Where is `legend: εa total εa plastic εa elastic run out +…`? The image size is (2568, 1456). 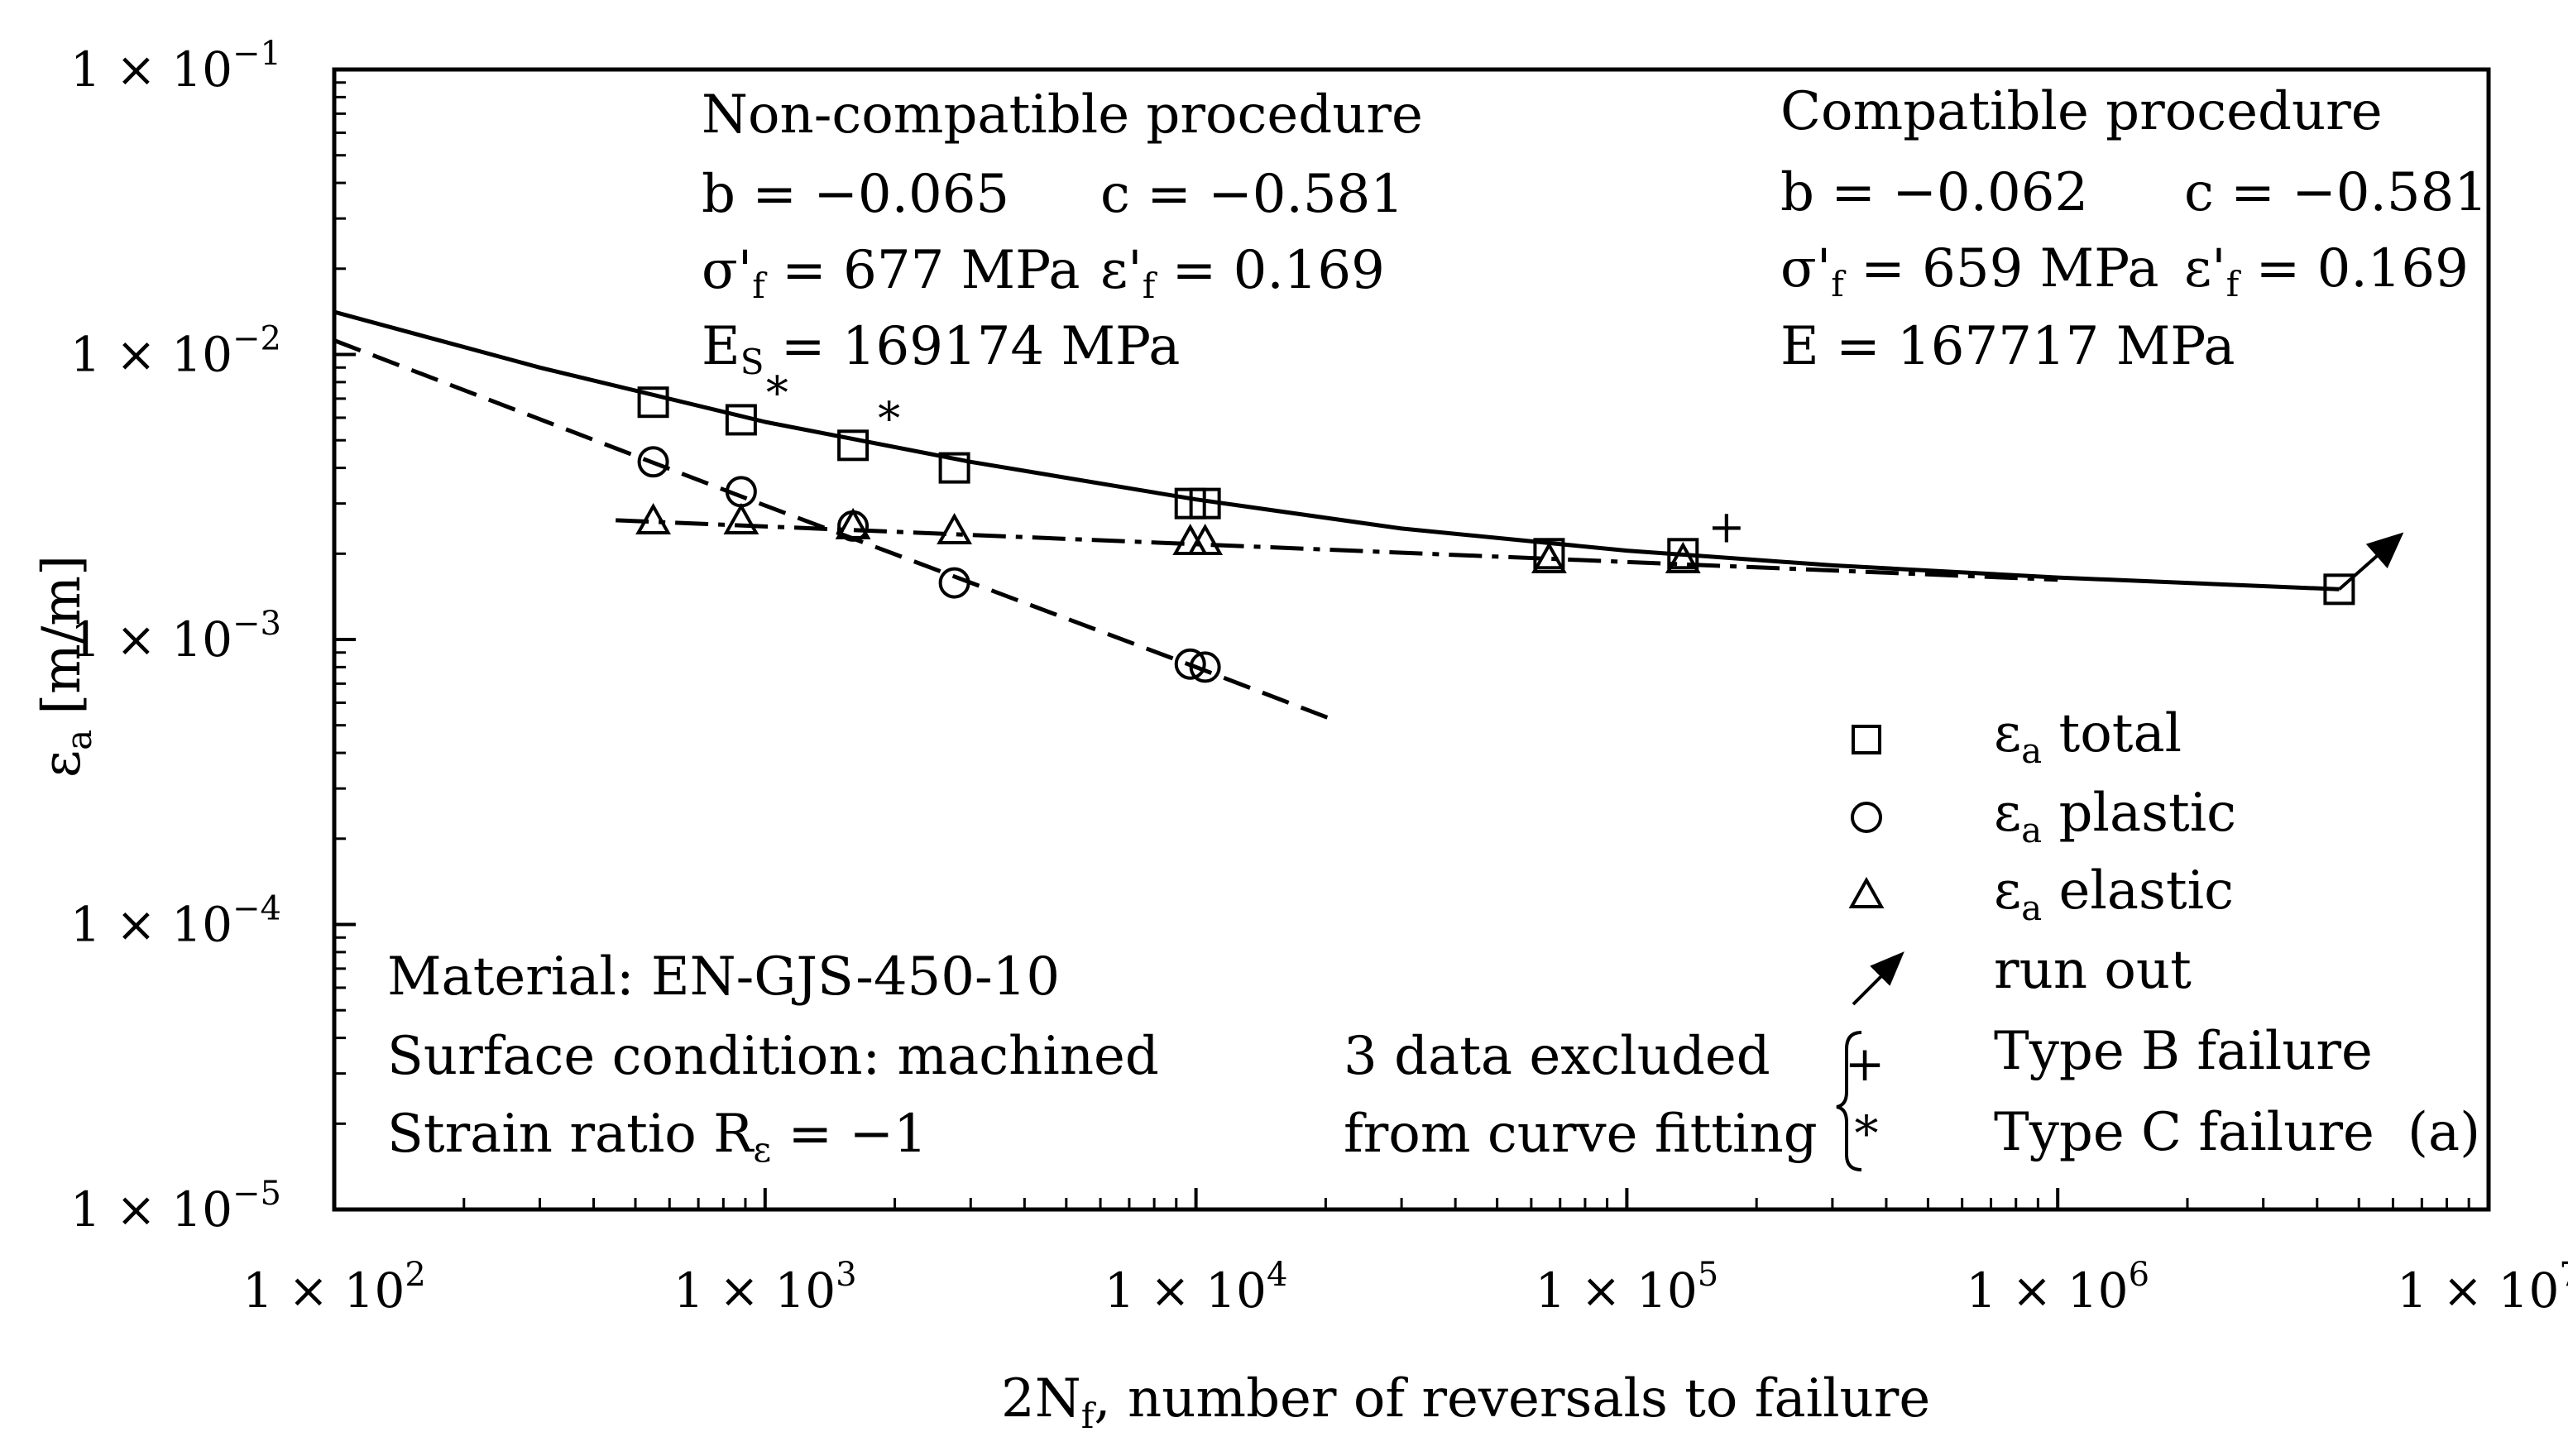 legend: εa total εa plastic εa elastic run out +… is located at coordinates (2109, 933).